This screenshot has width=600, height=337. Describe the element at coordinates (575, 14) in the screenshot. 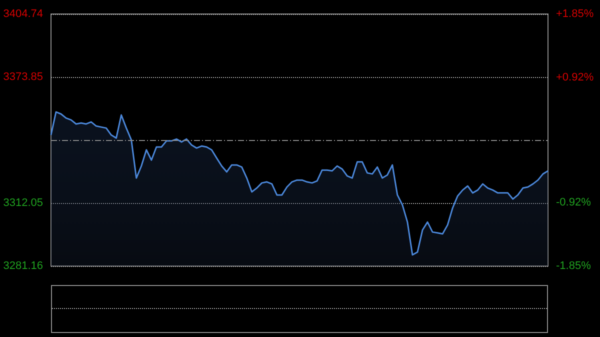

I see `y2-tick-label: +1.85%` at that location.